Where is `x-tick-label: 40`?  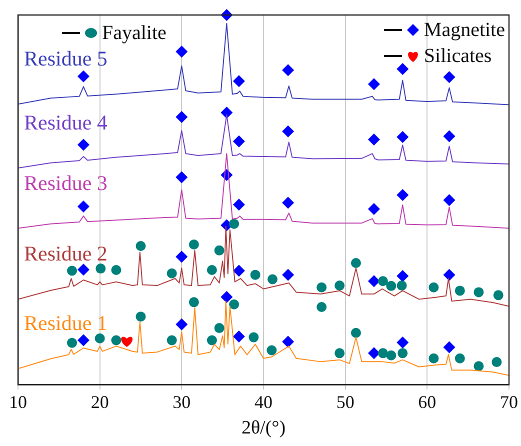 x-tick-label: 40 is located at coordinates (263, 402).